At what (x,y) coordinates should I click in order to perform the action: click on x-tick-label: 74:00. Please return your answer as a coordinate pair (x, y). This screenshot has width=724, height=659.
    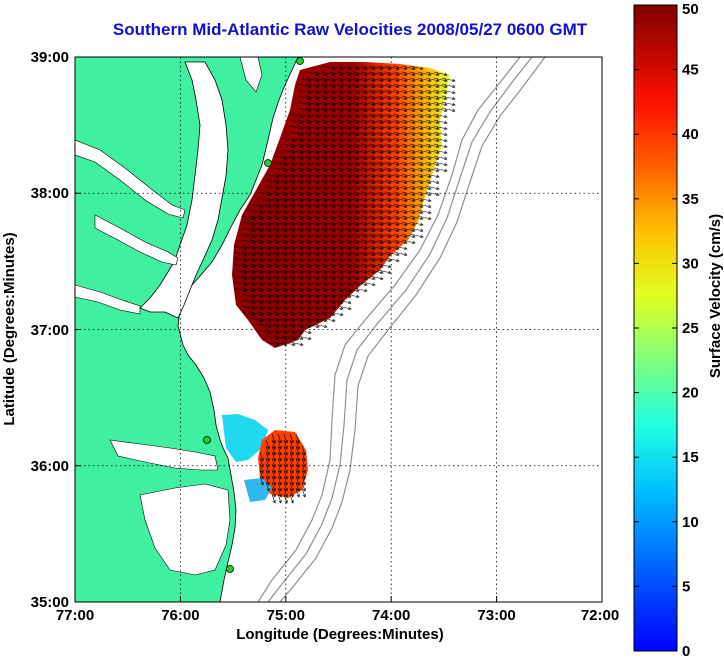
    Looking at the image, I should click on (391, 615).